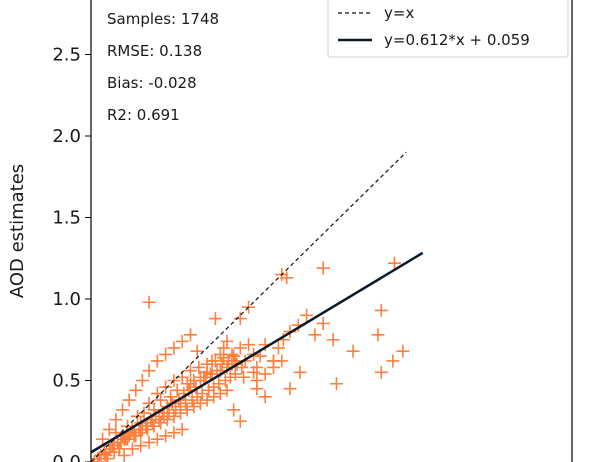  Describe the element at coordinates (17, 231) in the screenshot. I see `y-axis-label: AOD estimates` at that location.